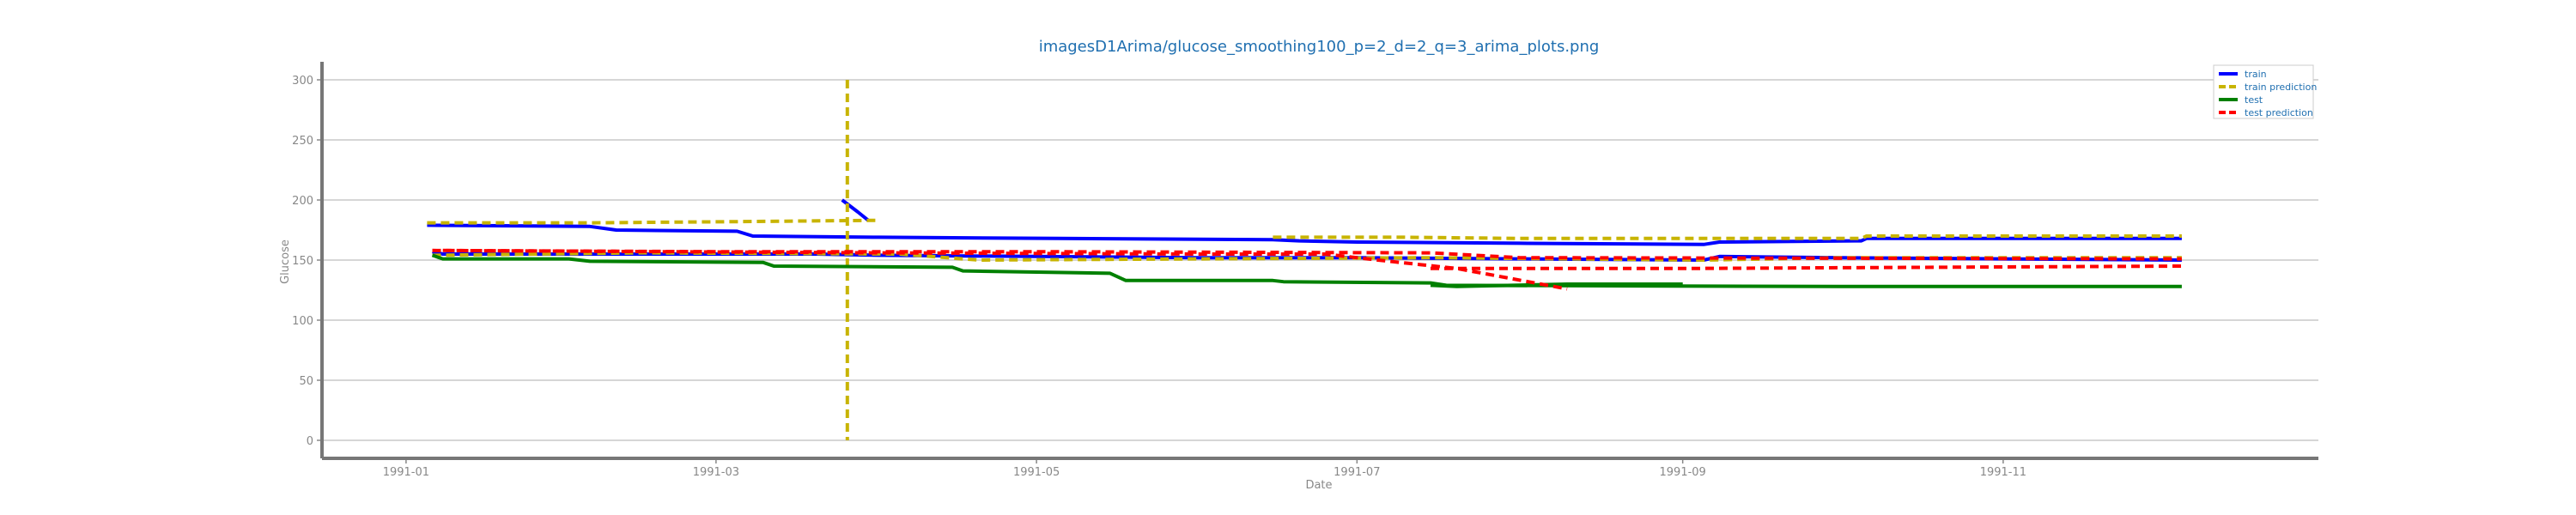  I want to click on y-axis-label: Glucose, so click(285, 261).